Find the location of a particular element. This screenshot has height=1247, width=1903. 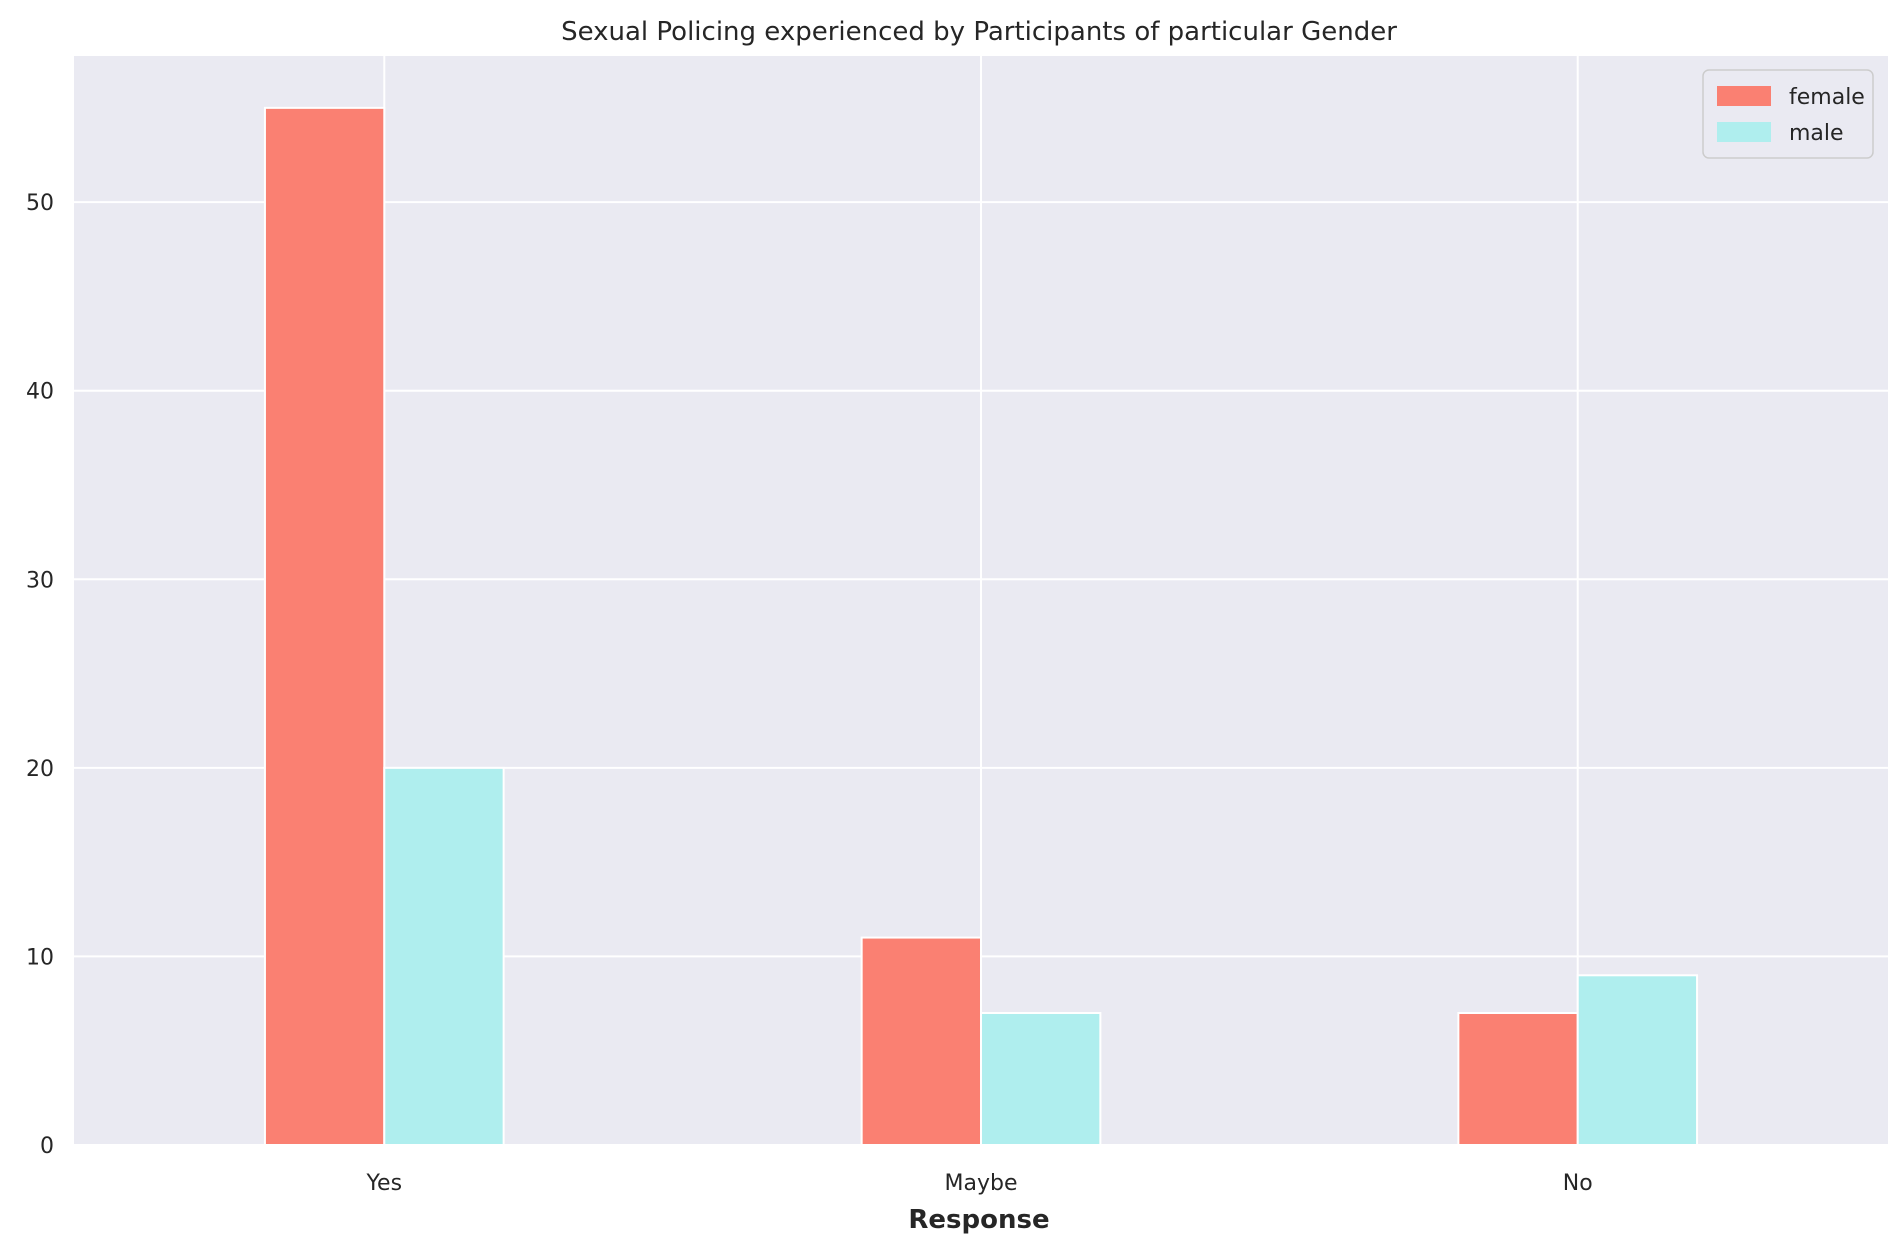

legend: female male is located at coordinates (1788, 114).